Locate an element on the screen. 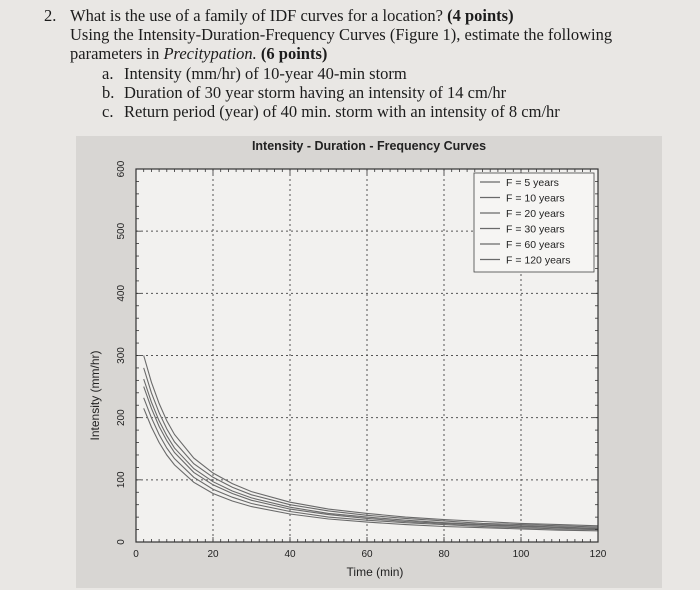  x-tick-label: 0 is located at coordinates (136, 554).